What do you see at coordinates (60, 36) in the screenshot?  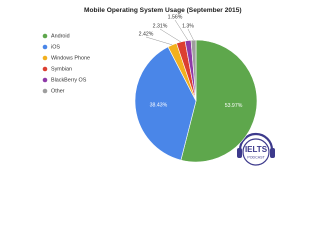 I see `legend-label: Android` at bounding box center [60, 36].